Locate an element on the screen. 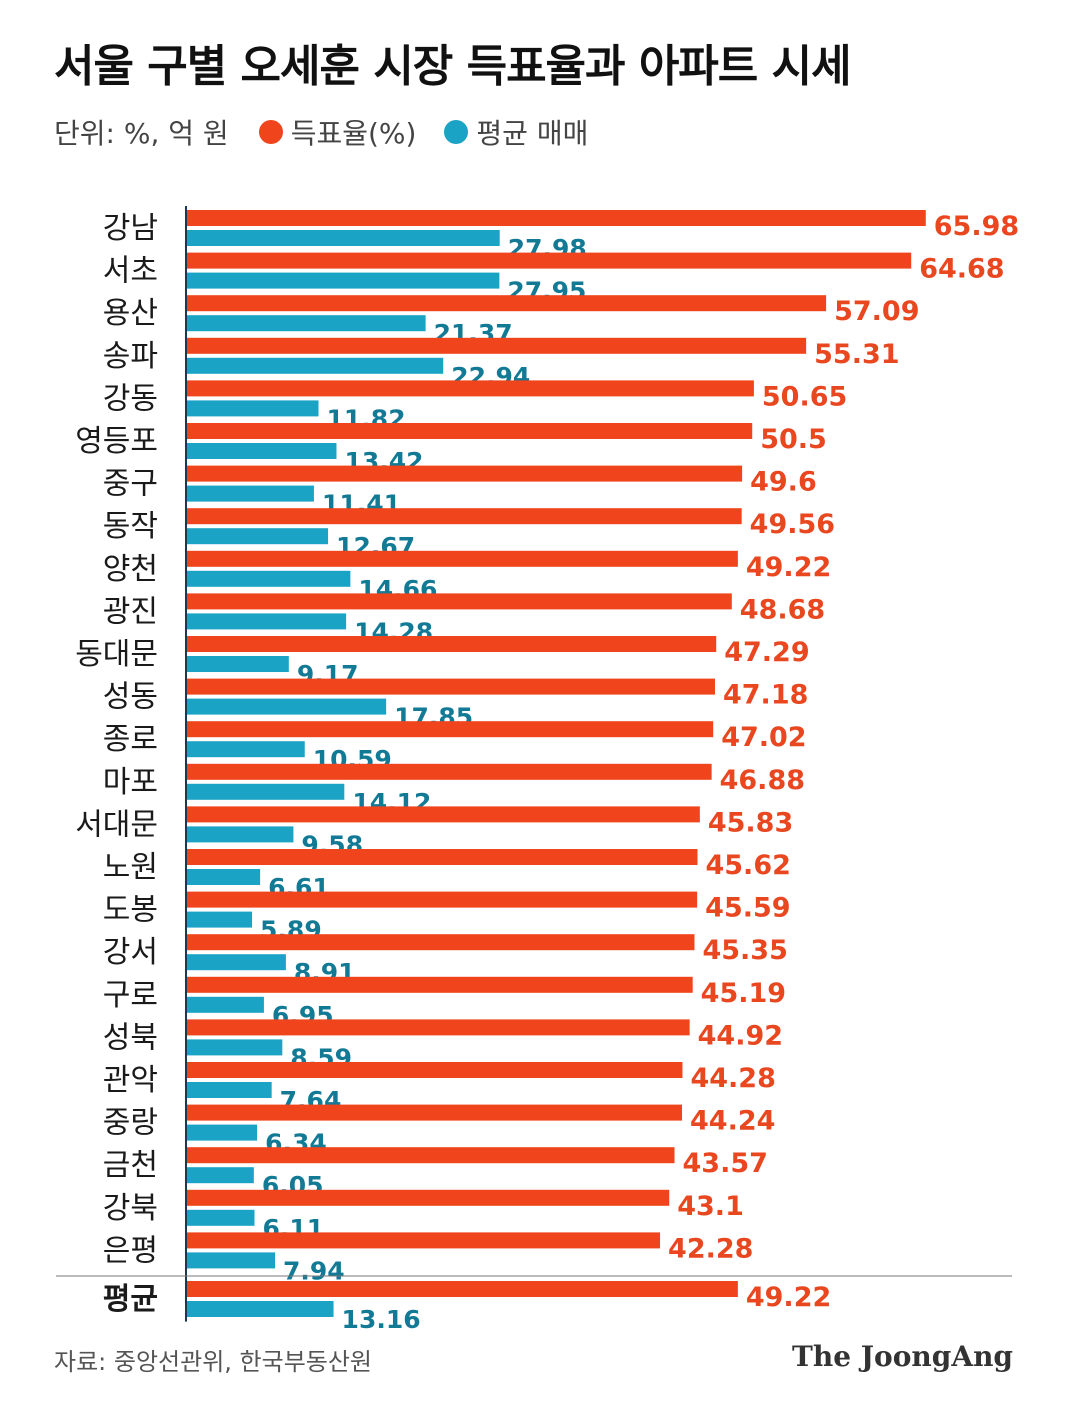 This screenshot has height=1414, width=1075. category-label: 관악 is located at coordinates (130, 1080).